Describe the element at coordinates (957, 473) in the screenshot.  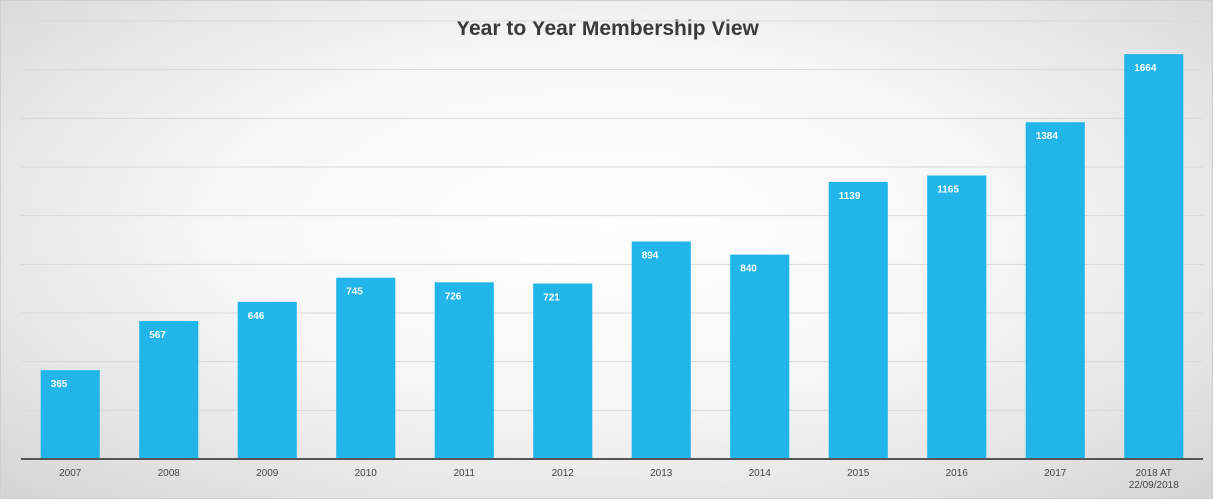
I see `x-tick-label-10: 2016` at that location.